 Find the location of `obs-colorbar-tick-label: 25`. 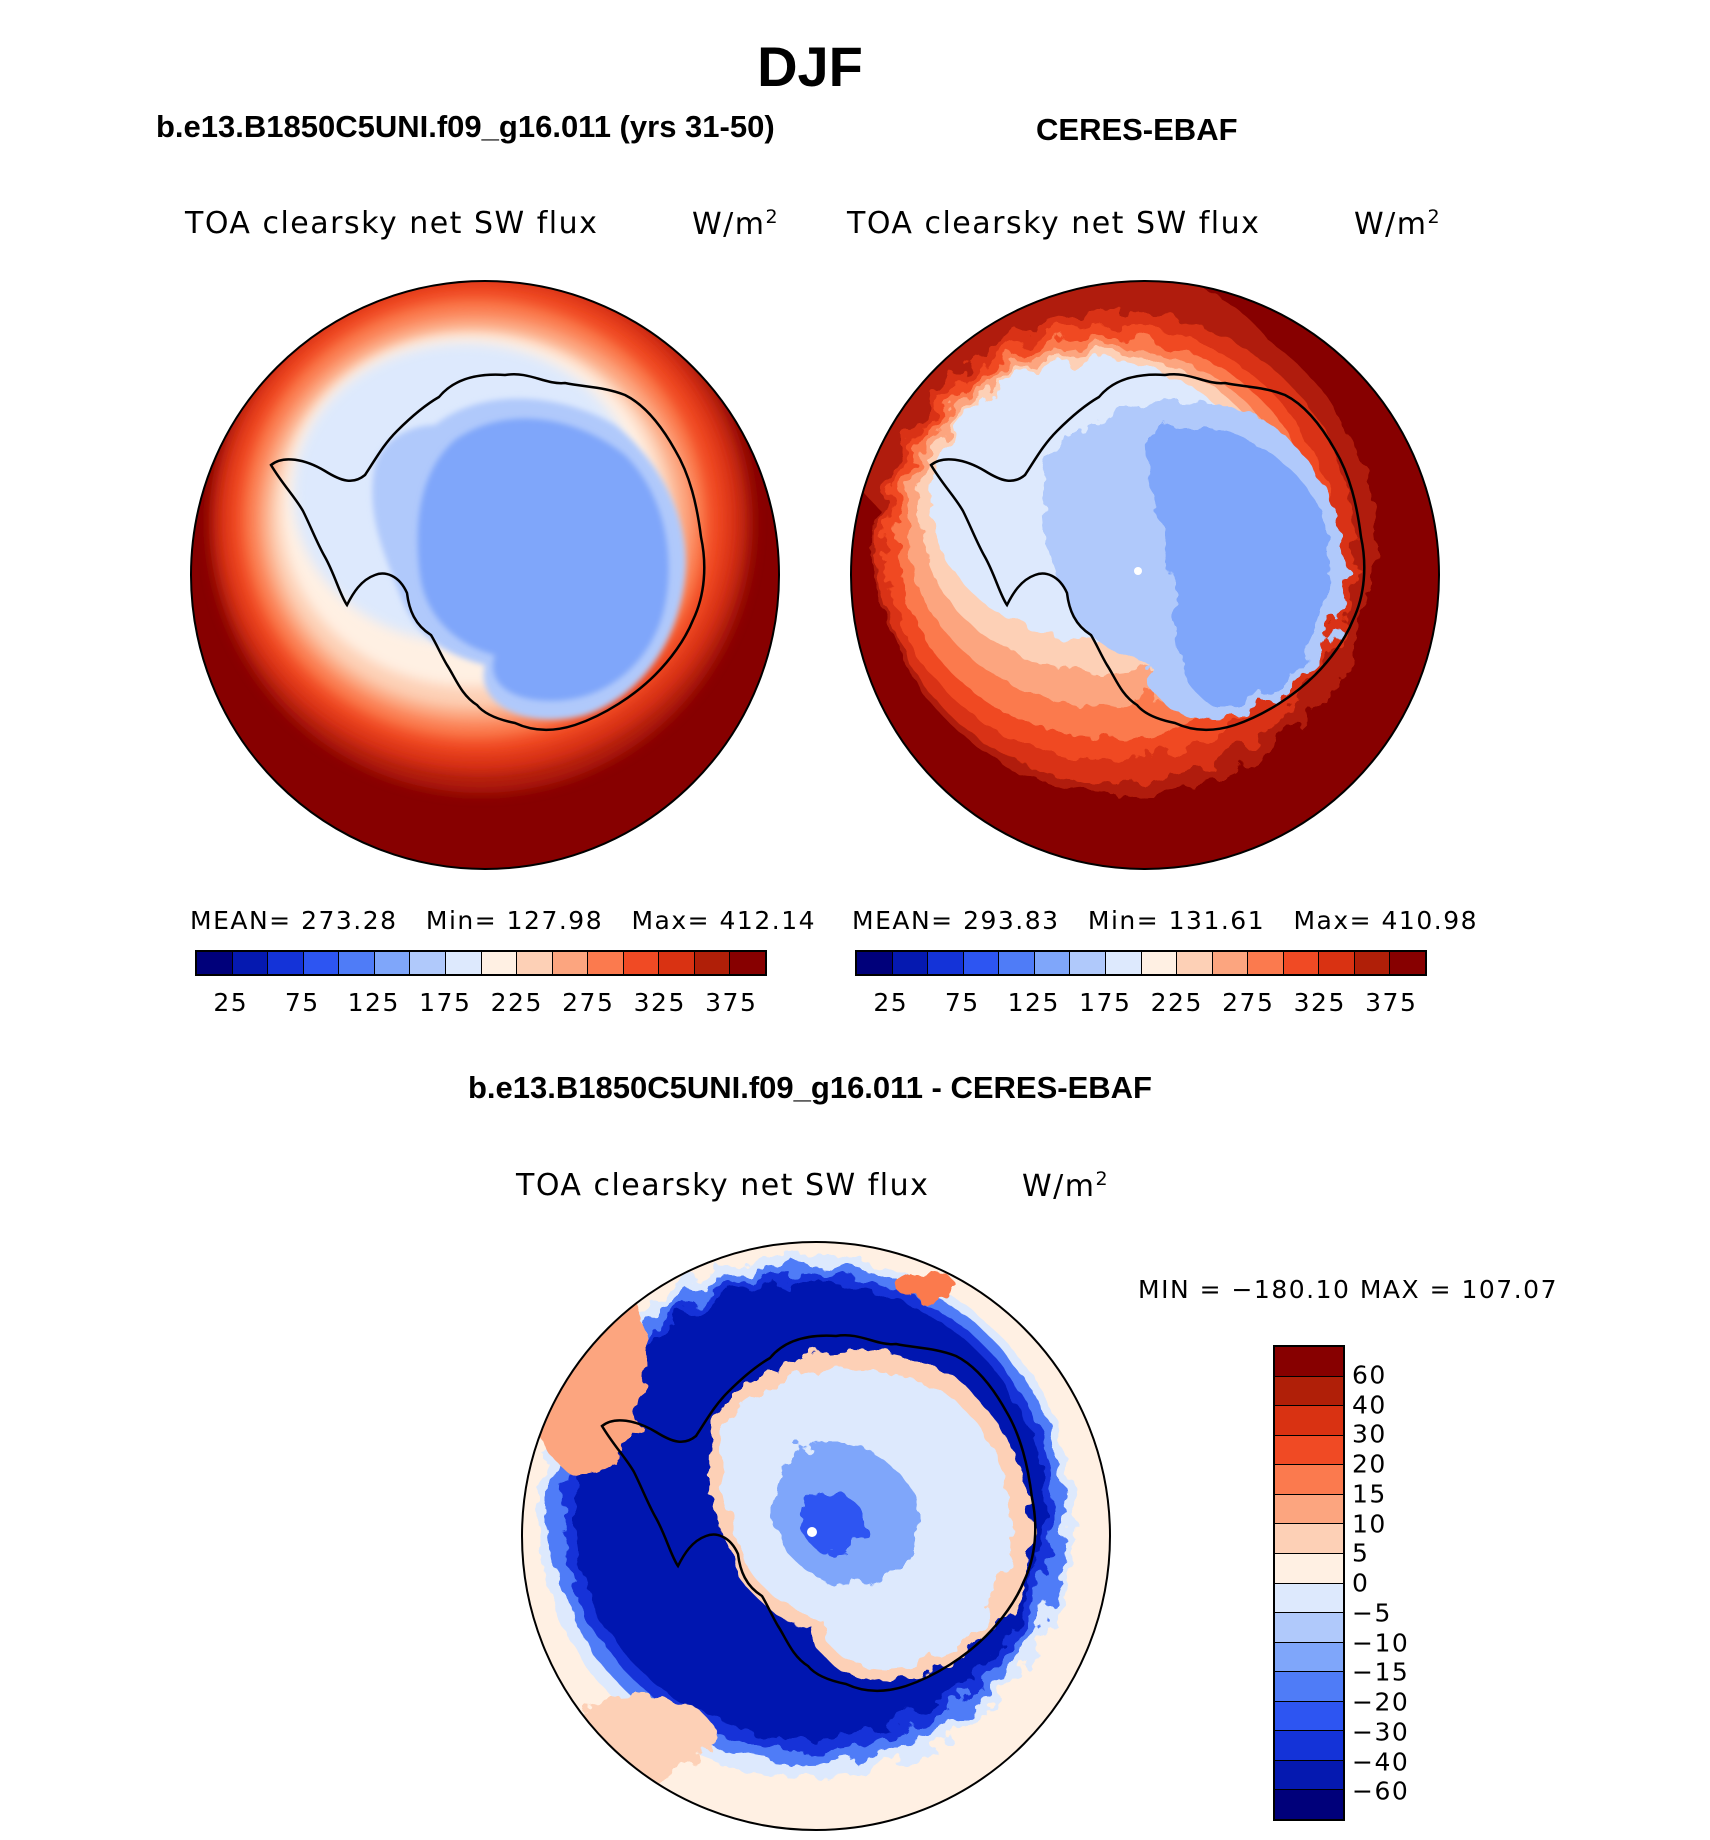

obs-colorbar-tick-label: 25 is located at coordinates (891, 1002).